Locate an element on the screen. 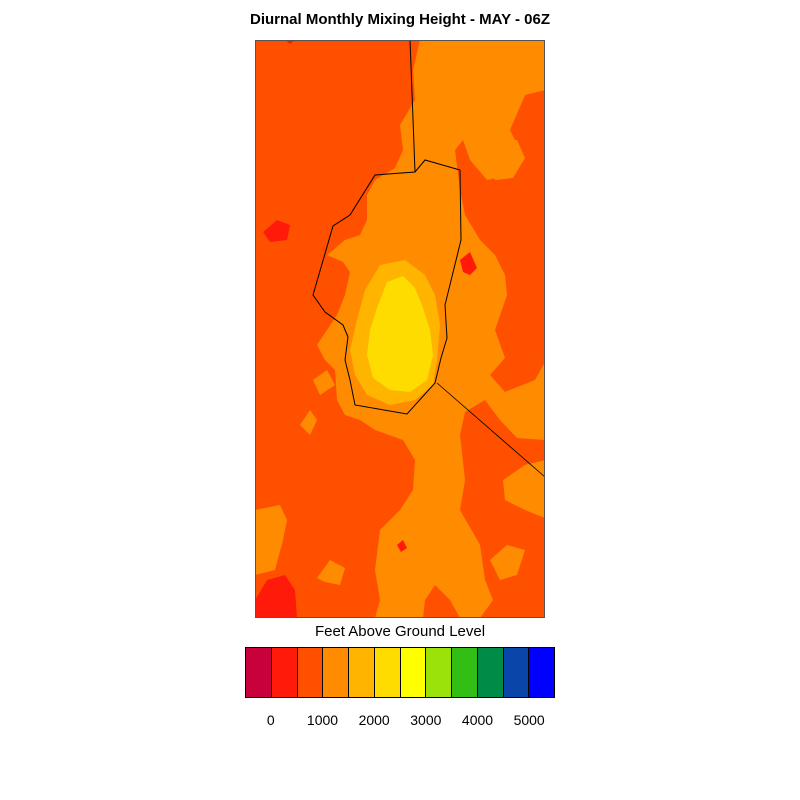 Image resolution: width=800 pixels, height=800 pixels. orange-region-s1 is located at coordinates (331, 572).